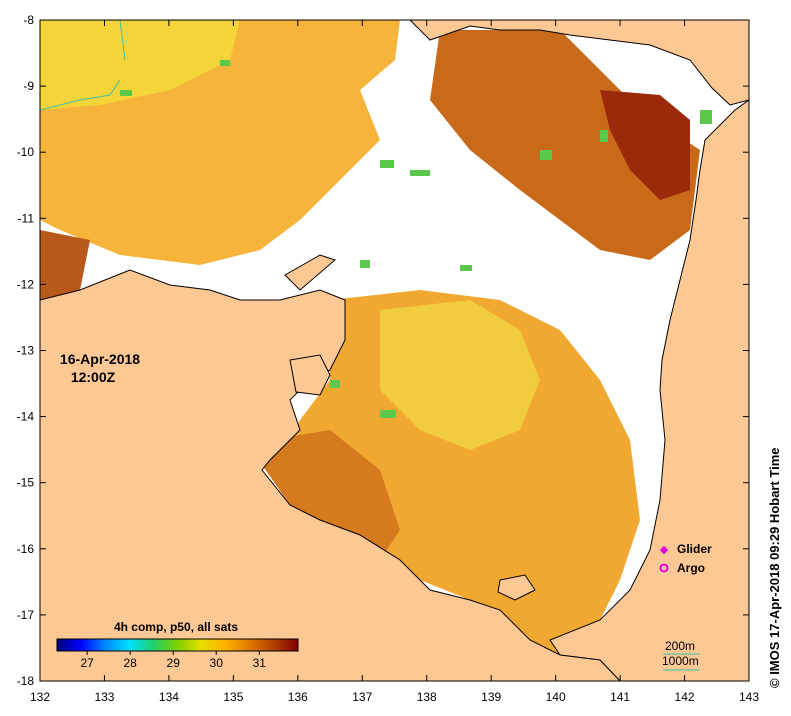 This screenshot has height=716, width=791. What do you see at coordinates (26, 615) in the screenshot?
I see `y-tick-label: -17` at bounding box center [26, 615].